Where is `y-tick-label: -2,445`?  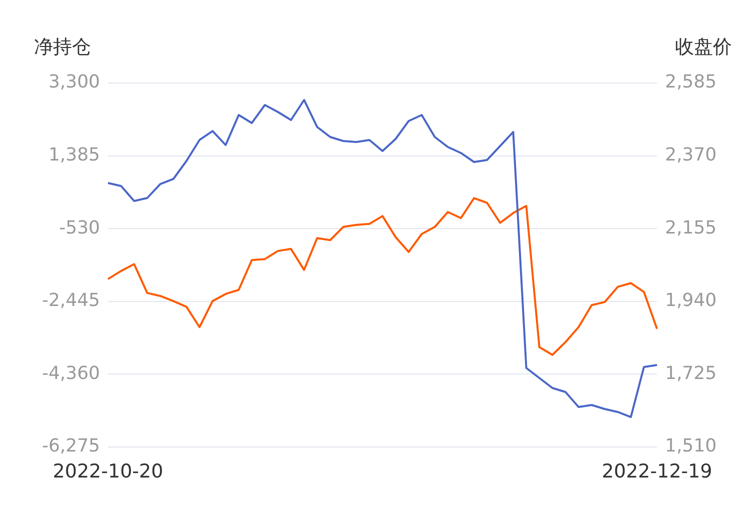
y-tick-label: -2,445 is located at coordinates (71, 301).